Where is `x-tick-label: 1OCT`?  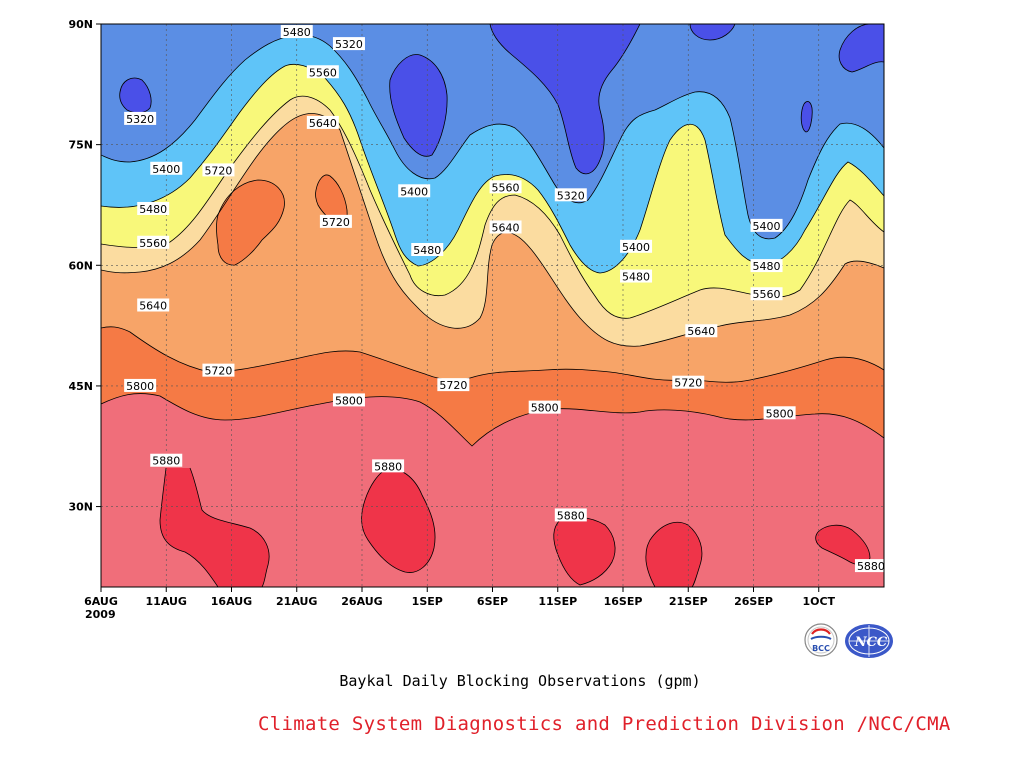
x-tick-label: 1OCT is located at coordinates (818, 601).